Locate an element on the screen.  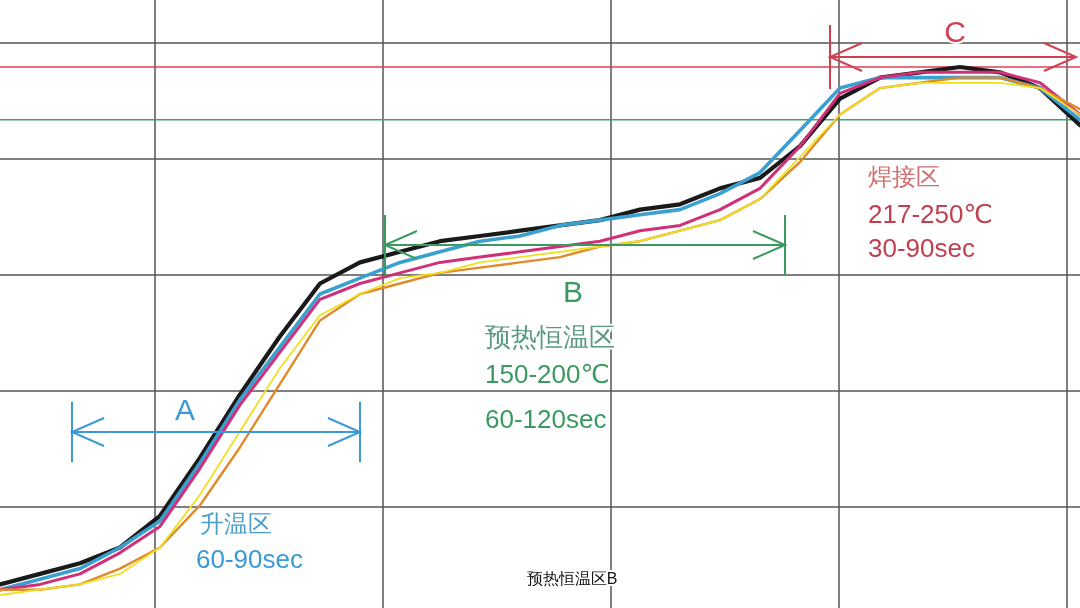
annotation: 60-90sec is located at coordinates (249, 559).